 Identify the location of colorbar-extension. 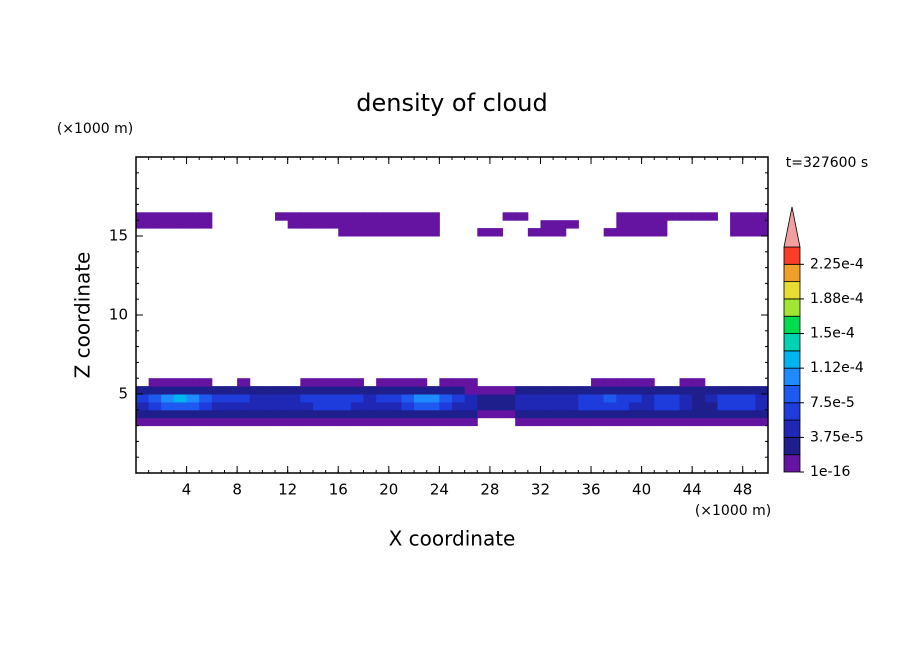
(792, 227).